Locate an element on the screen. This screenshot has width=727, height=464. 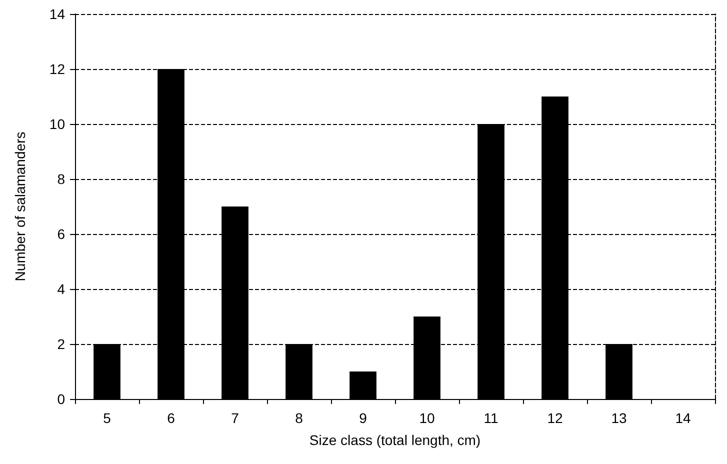
y-tick-label: 6 is located at coordinates (61, 234).